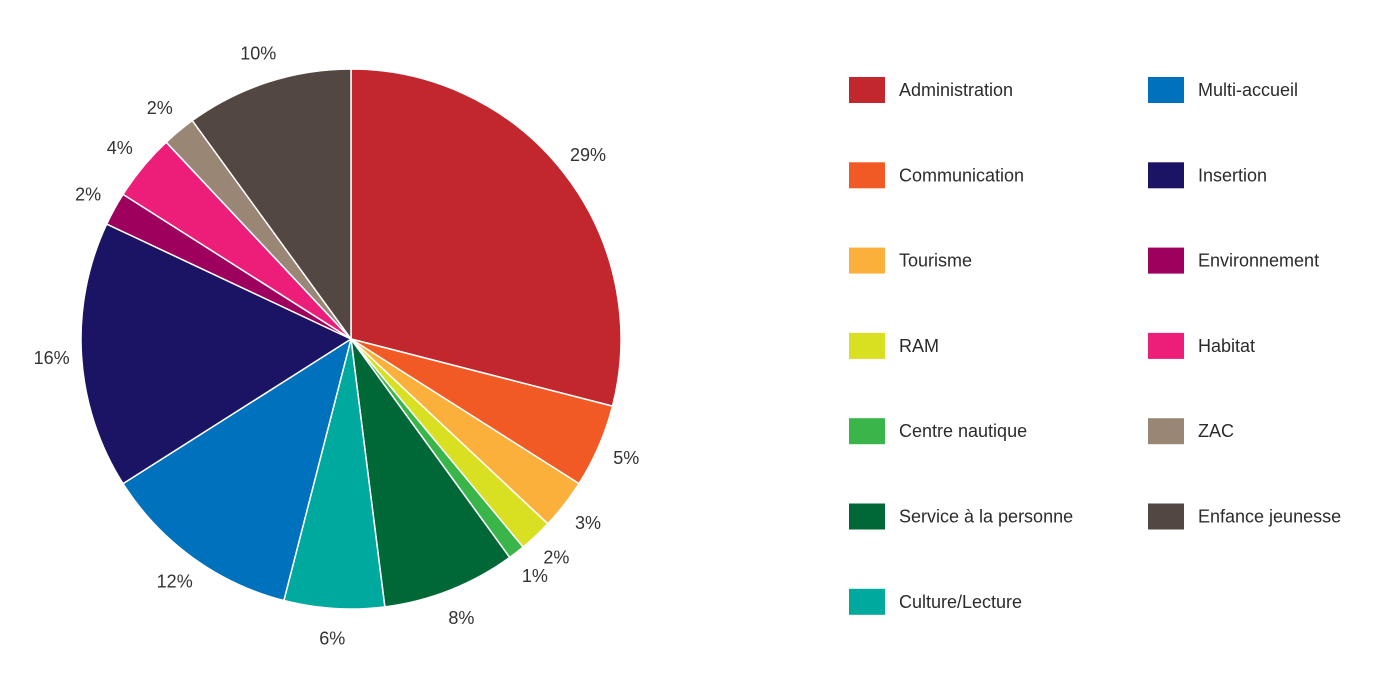 This screenshot has width=1400, height=685. Describe the element at coordinates (535, 576) in the screenshot. I see `pie-label-centre-nautique: 1%` at that location.